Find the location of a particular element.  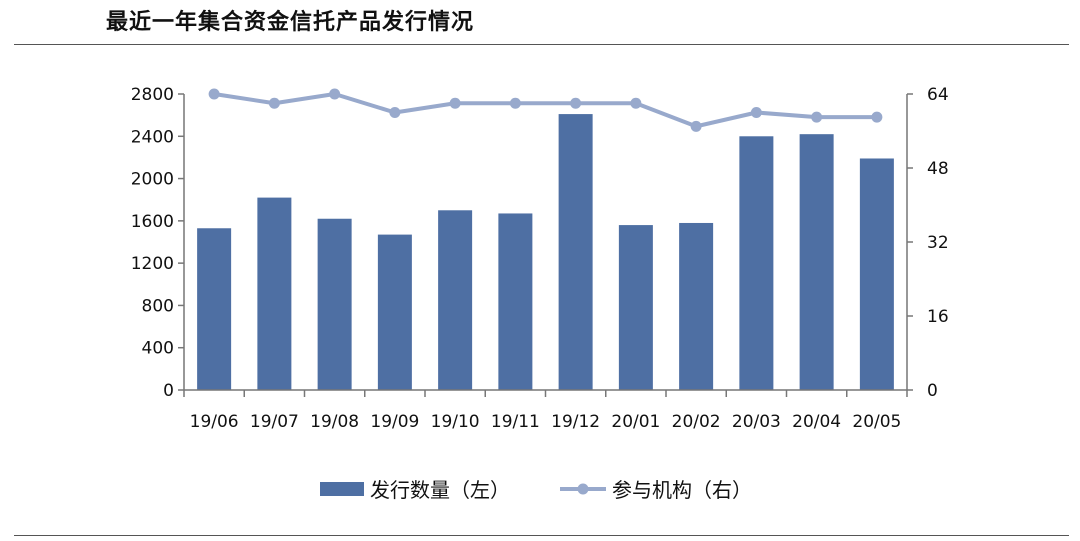

legend-swatch-bar is located at coordinates (342, 489).